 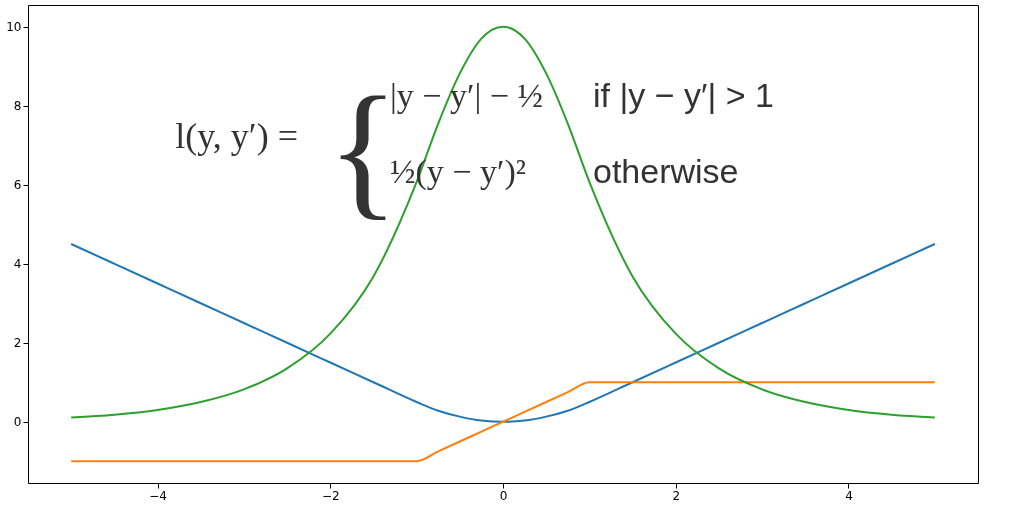 I want to click on y-tick-label: 8, so click(x=17, y=106).